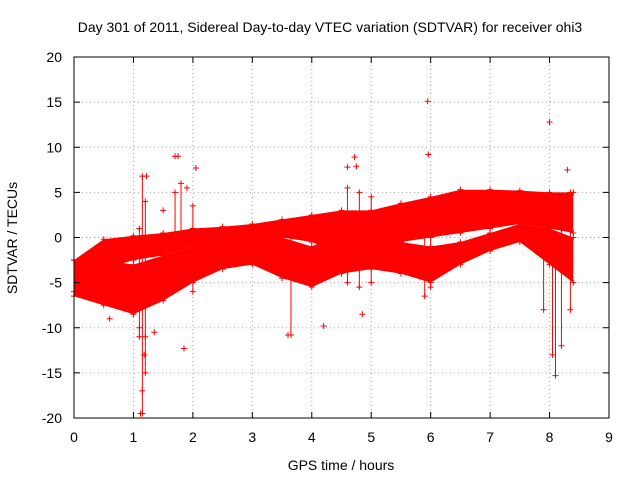 The width and height of the screenshot is (640, 480). Describe the element at coordinates (252, 437) in the screenshot. I see `x-tick-label: 3` at that location.